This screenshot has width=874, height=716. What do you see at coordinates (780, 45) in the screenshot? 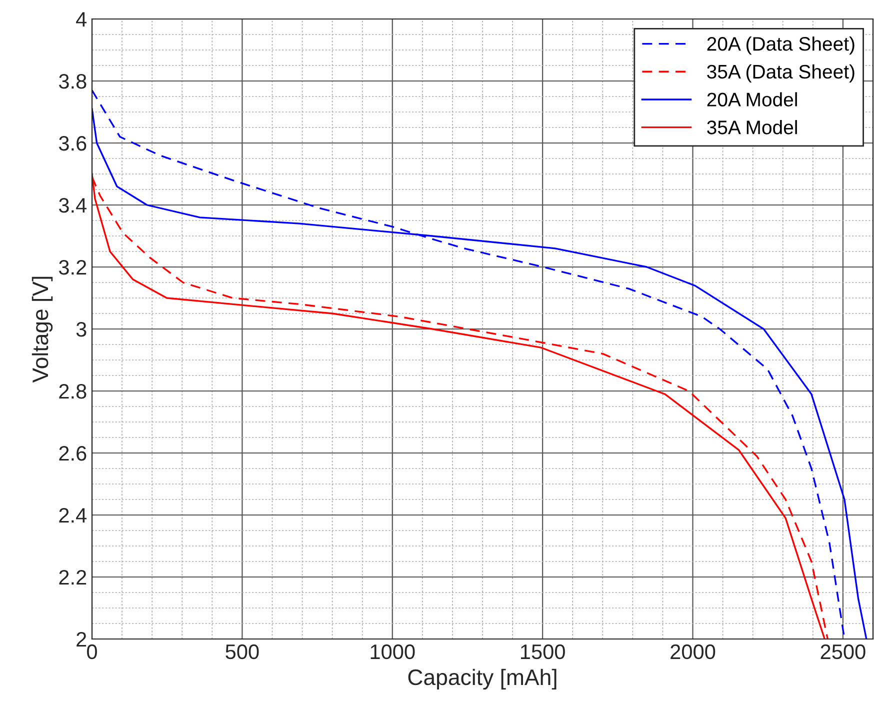
I see `legend-label: 20A (Data Sheet)` at bounding box center [780, 45].